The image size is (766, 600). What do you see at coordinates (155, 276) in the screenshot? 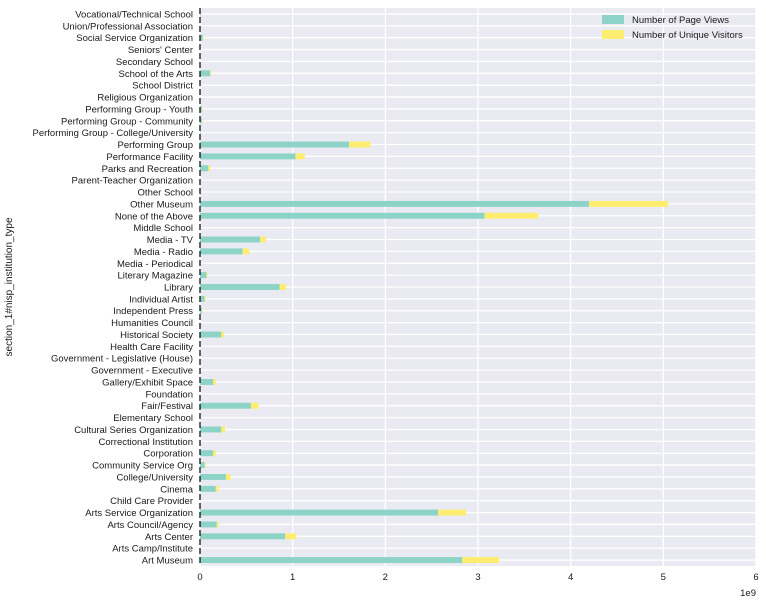
I see `y-tick-label: Literary Magazine` at bounding box center [155, 276].